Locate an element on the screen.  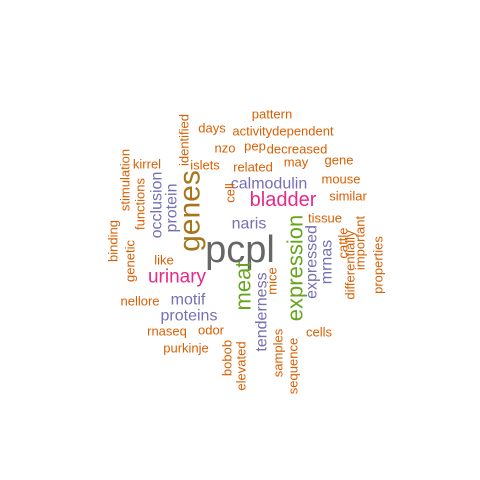
word-expressed: expressed is located at coordinates (312, 262).